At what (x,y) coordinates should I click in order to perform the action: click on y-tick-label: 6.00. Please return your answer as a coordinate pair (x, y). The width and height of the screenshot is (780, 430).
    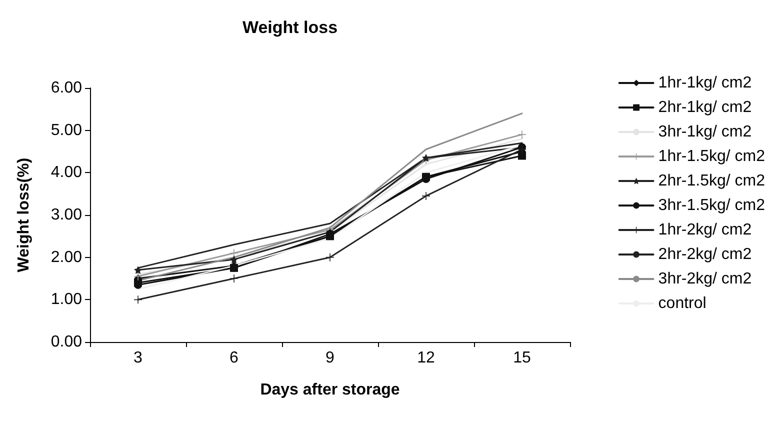
    Looking at the image, I should click on (66, 88).